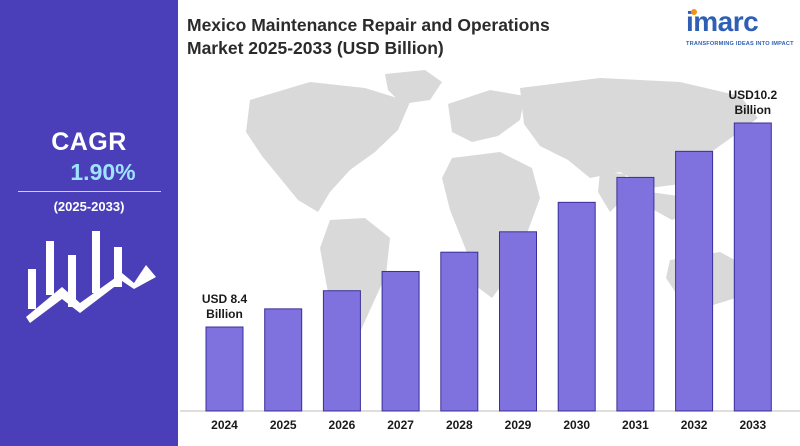 The width and height of the screenshot is (800, 446). Describe the element at coordinates (635, 294) in the screenshot. I see `bar-2031` at that location.